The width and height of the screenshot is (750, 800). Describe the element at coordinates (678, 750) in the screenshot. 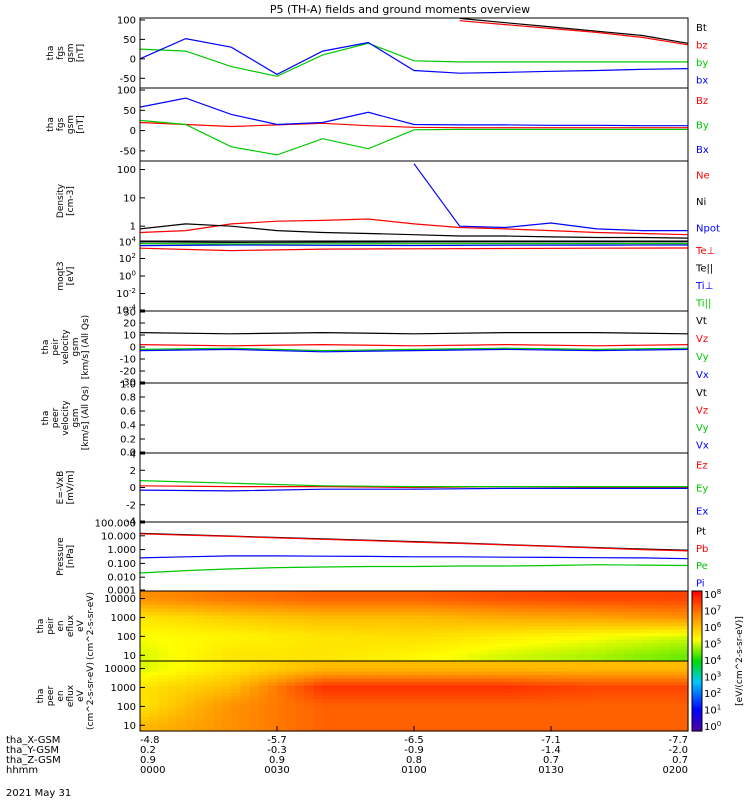

I see `orbit-row-value: -2.0` at that location.